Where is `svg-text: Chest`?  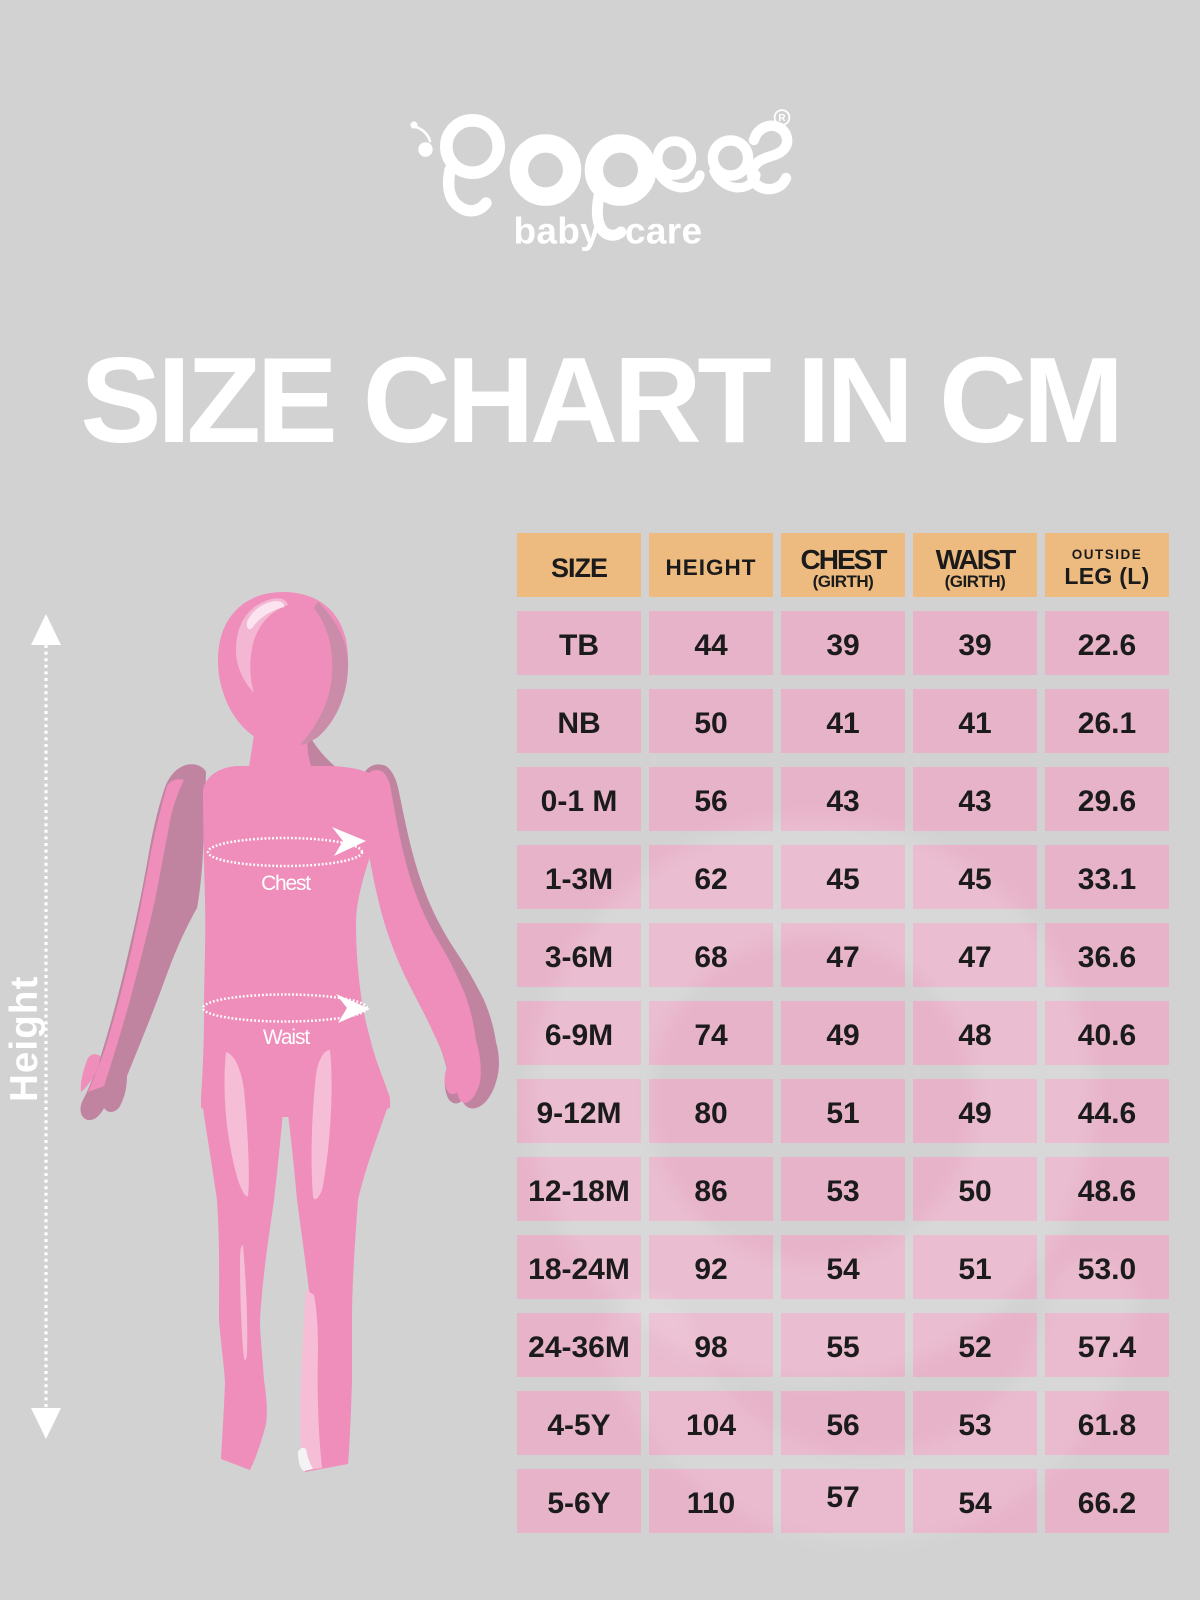 svg-text: Chest is located at coordinates (286, 883).